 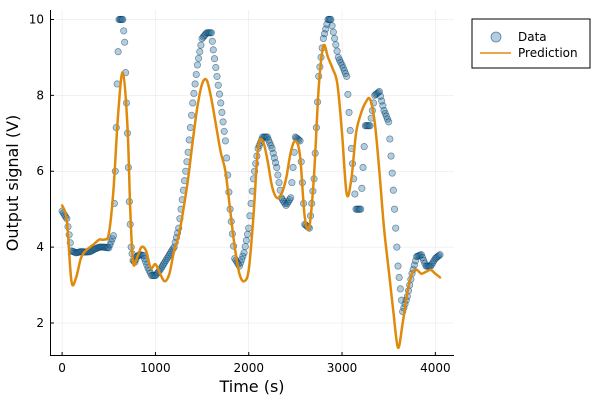 I want to click on y-ticks: 2 4 6 8 10, so click(x=41, y=171).